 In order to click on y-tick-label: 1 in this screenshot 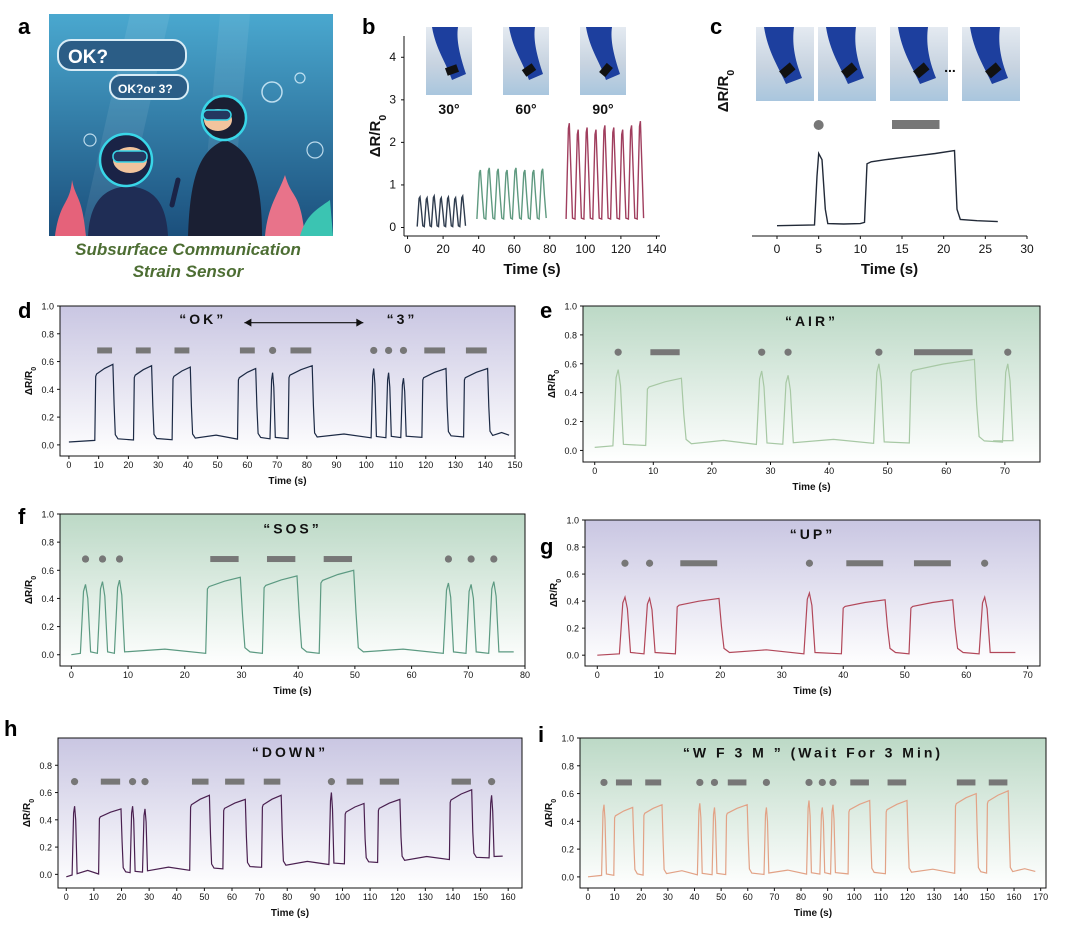, I will do `click(392, 184)`.